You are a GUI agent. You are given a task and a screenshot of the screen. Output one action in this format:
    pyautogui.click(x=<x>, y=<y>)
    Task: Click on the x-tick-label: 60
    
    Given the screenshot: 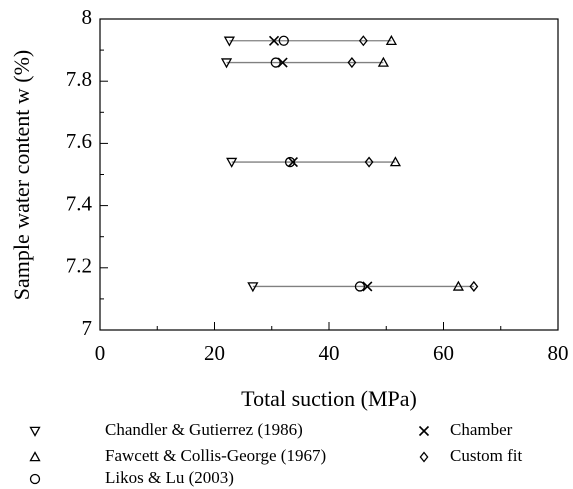 What is the action you would take?
    pyautogui.click(x=443, y=353)
    